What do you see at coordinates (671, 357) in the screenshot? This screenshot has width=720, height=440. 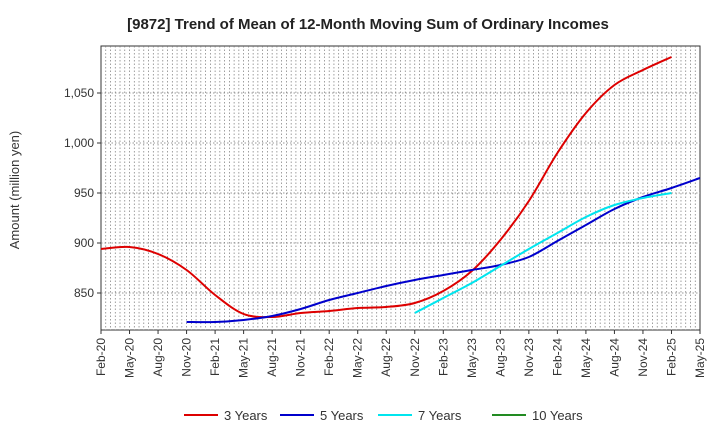 I see `x-tick-label: Feb-25` at bounding box center [671, 357].